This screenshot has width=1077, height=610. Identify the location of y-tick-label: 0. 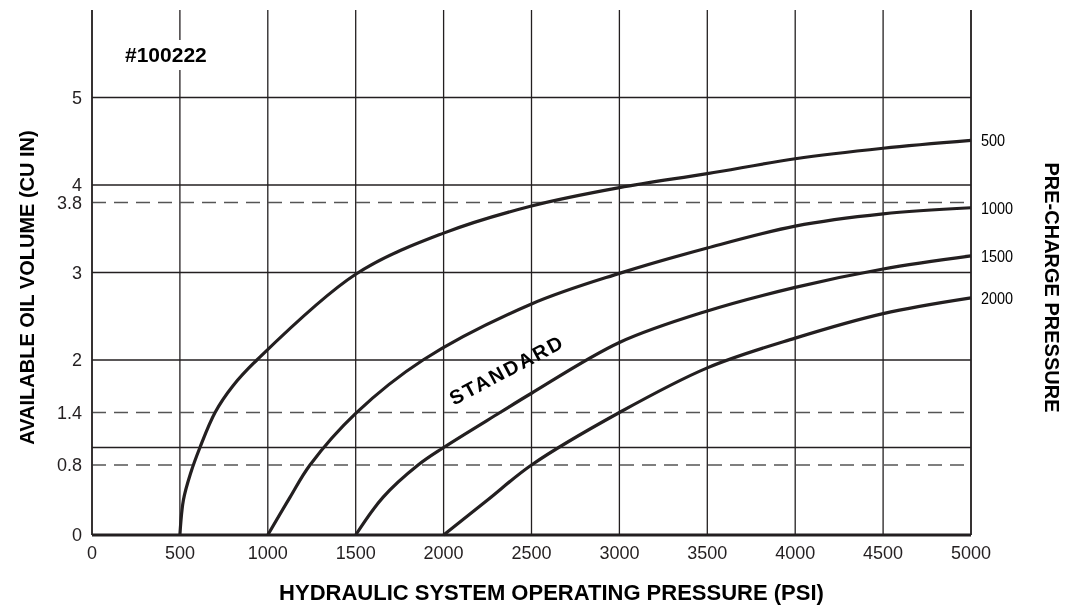
(76, 535).